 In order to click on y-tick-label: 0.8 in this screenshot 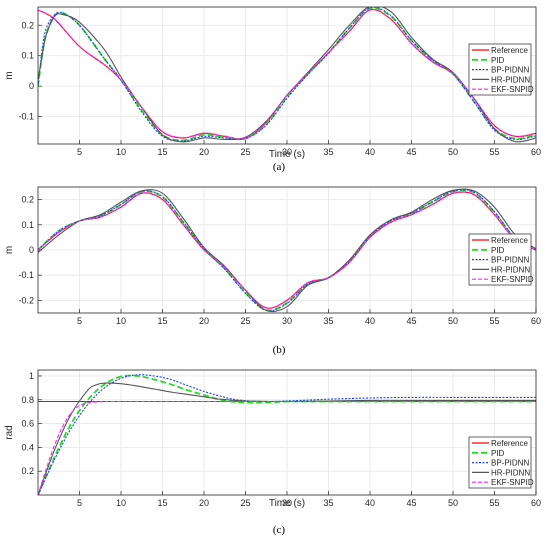, I will do `click(27, 400)`.